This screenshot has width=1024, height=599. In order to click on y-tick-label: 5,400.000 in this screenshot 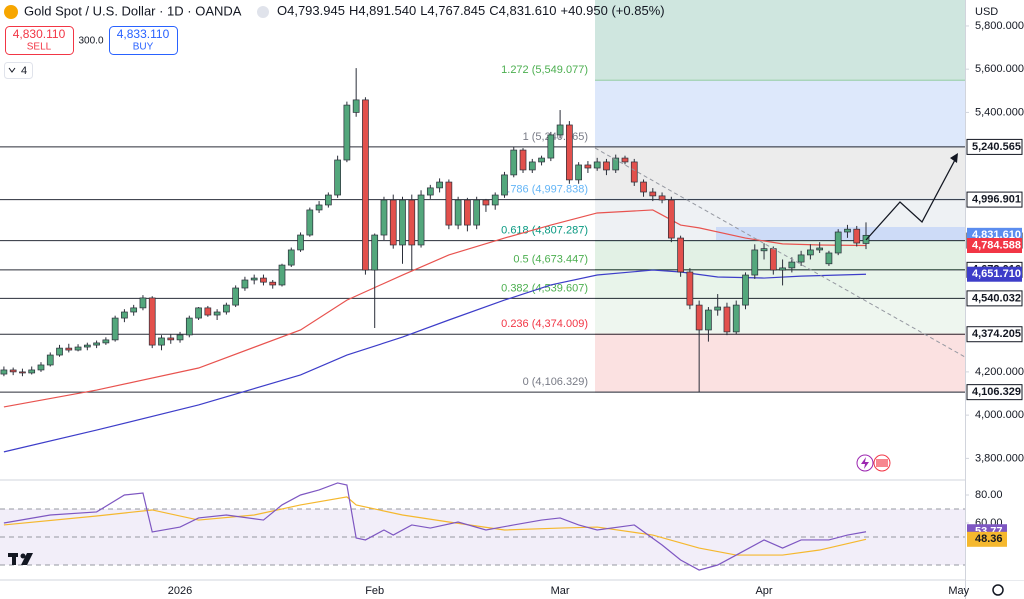, I will do `click(999, 112)`.